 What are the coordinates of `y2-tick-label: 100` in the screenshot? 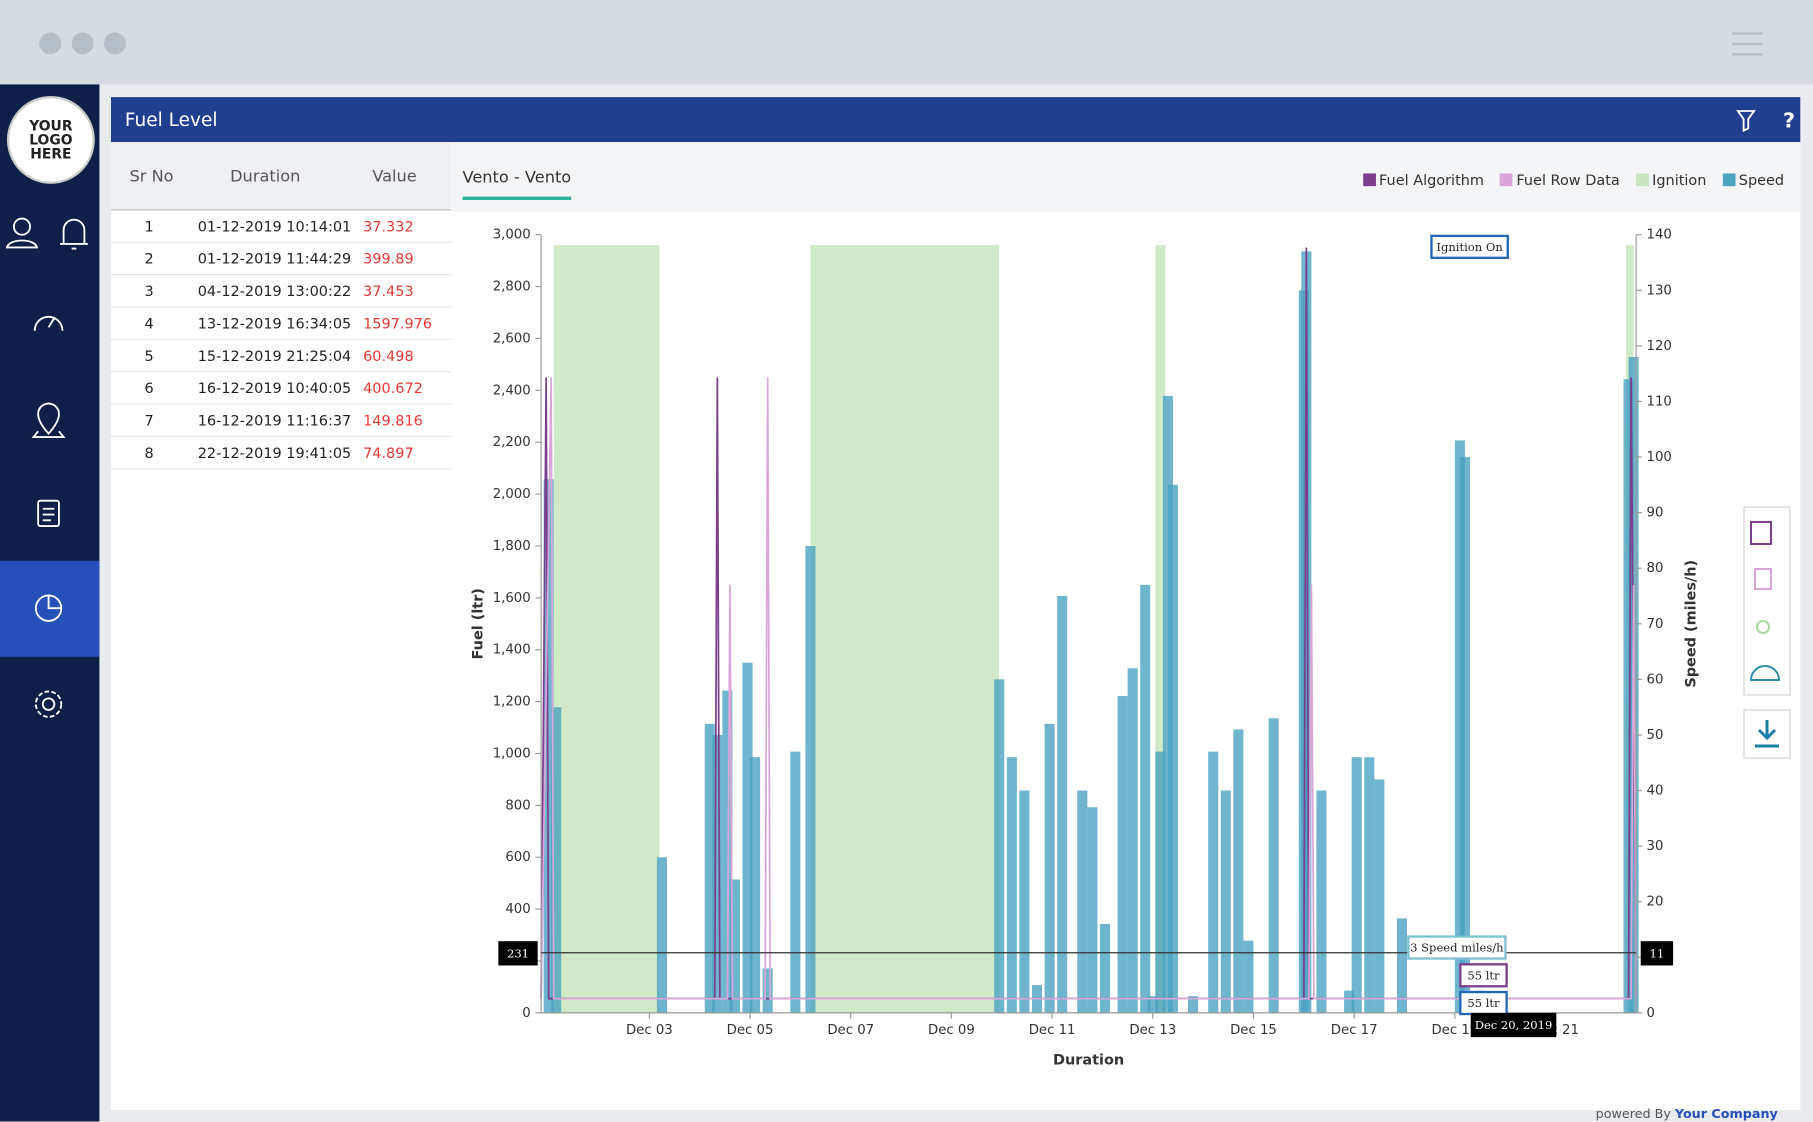 It's located at (1659, 457).